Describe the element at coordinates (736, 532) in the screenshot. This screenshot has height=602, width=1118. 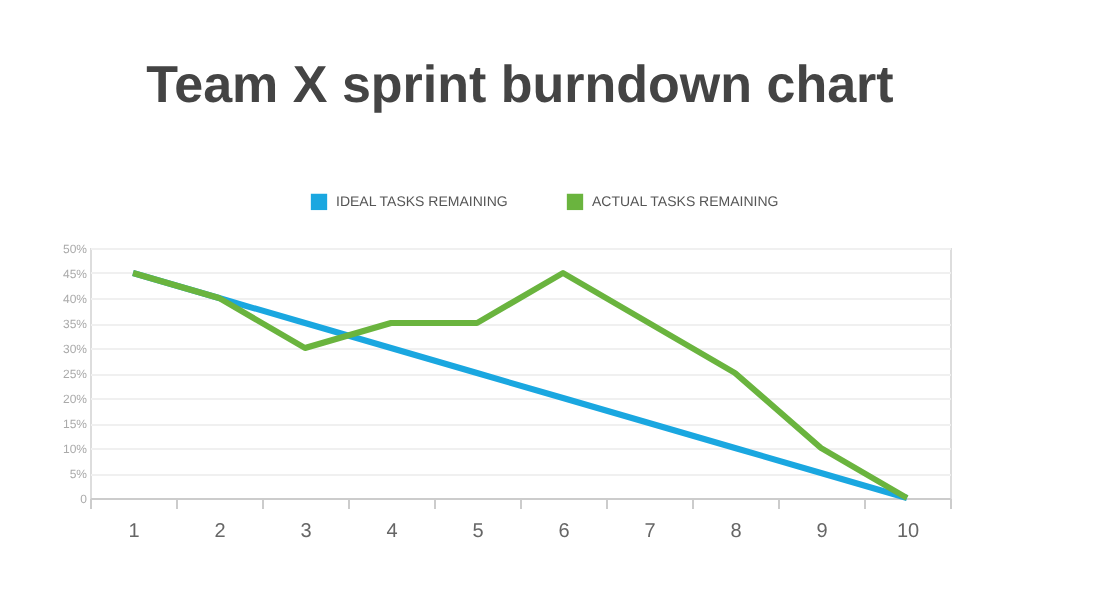
I see `x-tick-label: 8` at that location.